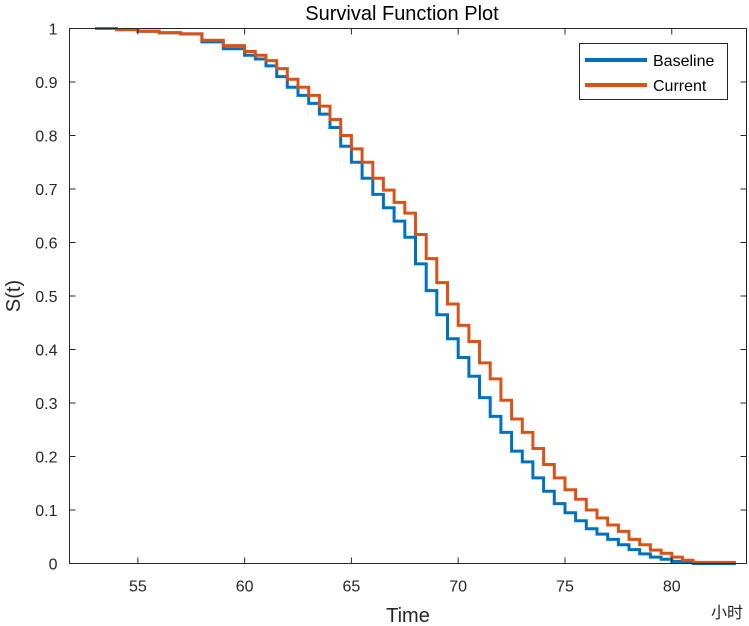 This screenshot has width=749, height=626. What do you see at coordinates (138, 587) in the screenshot?
I see `x-tick-label: 55` at bounding box center [138, 587].